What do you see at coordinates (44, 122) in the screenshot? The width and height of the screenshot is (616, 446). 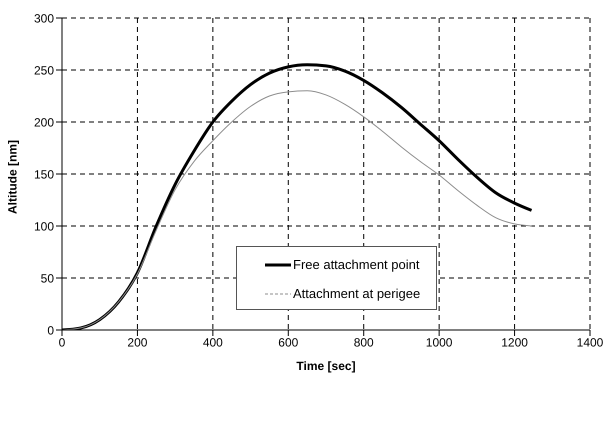 I see `y-tick-label: 200` at bounding box center [44, 122].